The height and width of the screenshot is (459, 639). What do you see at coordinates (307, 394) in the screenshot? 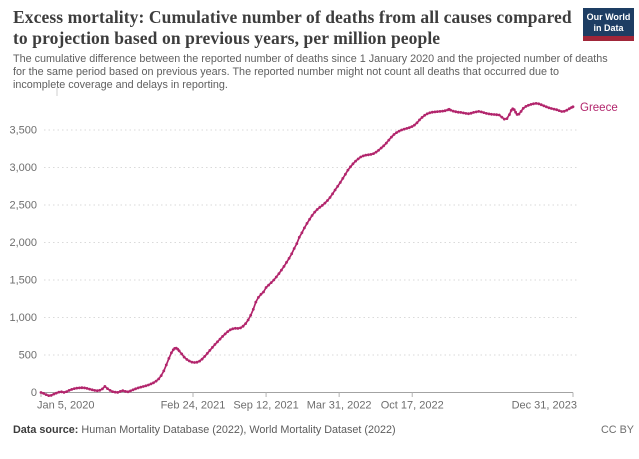
I see `x-axis-ticks` at bounding box center [307, 394].